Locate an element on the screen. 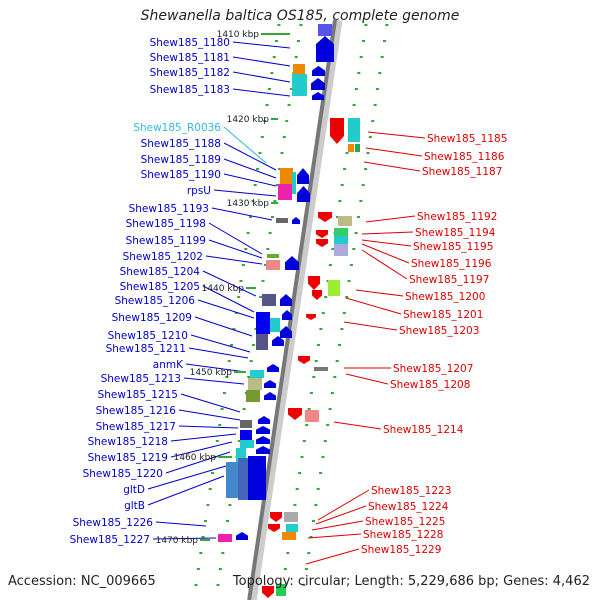 Image resolution: width=600 pixels, height=600 pixels. gene-label-shew185_1216: Shew185_1216 is located at coordinates (136, 411).